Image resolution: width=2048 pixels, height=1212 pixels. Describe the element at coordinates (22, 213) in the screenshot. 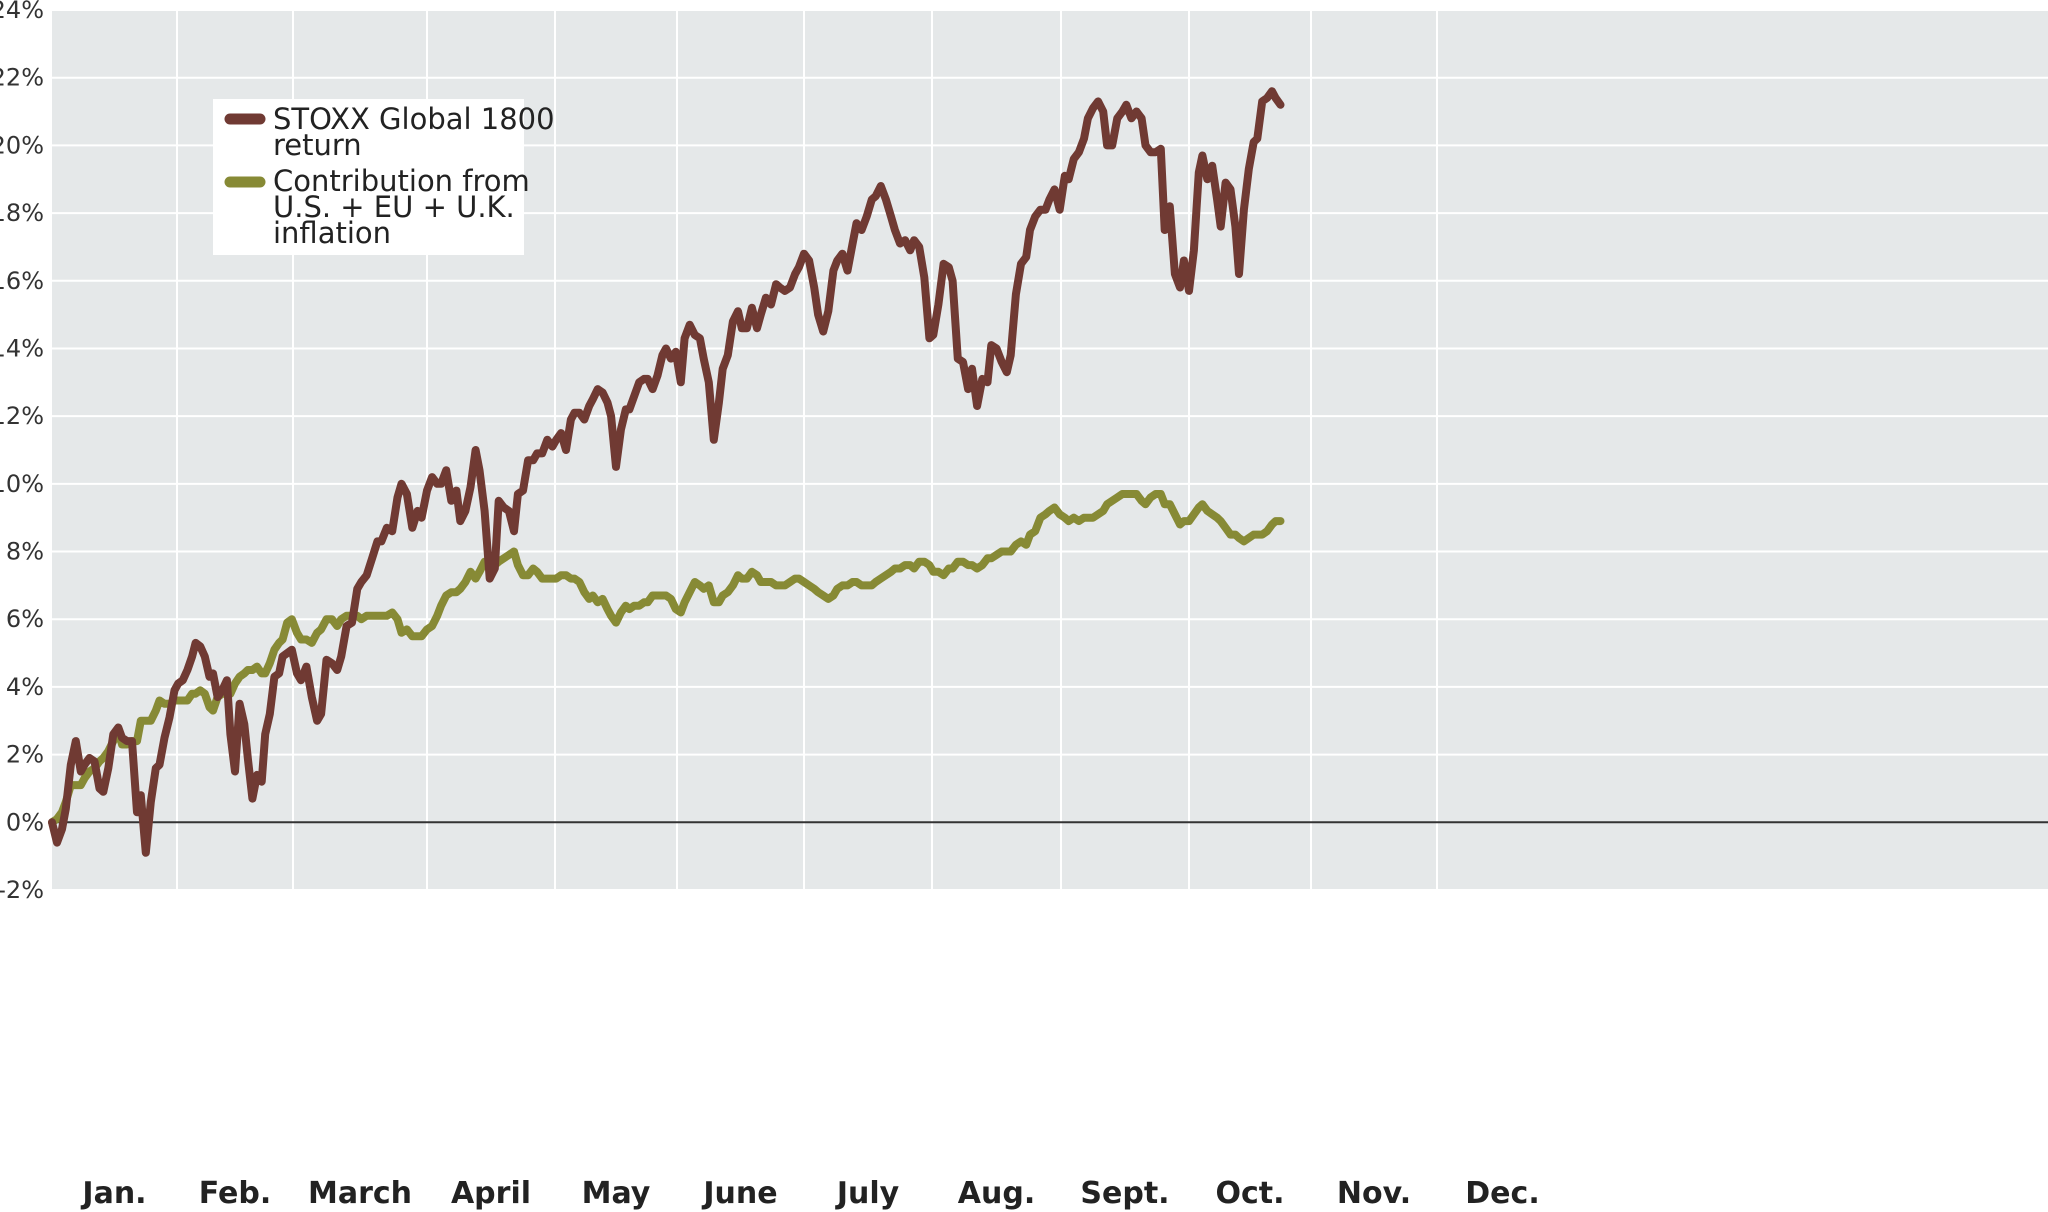

I see `y-tick-label: 18%` at that location.